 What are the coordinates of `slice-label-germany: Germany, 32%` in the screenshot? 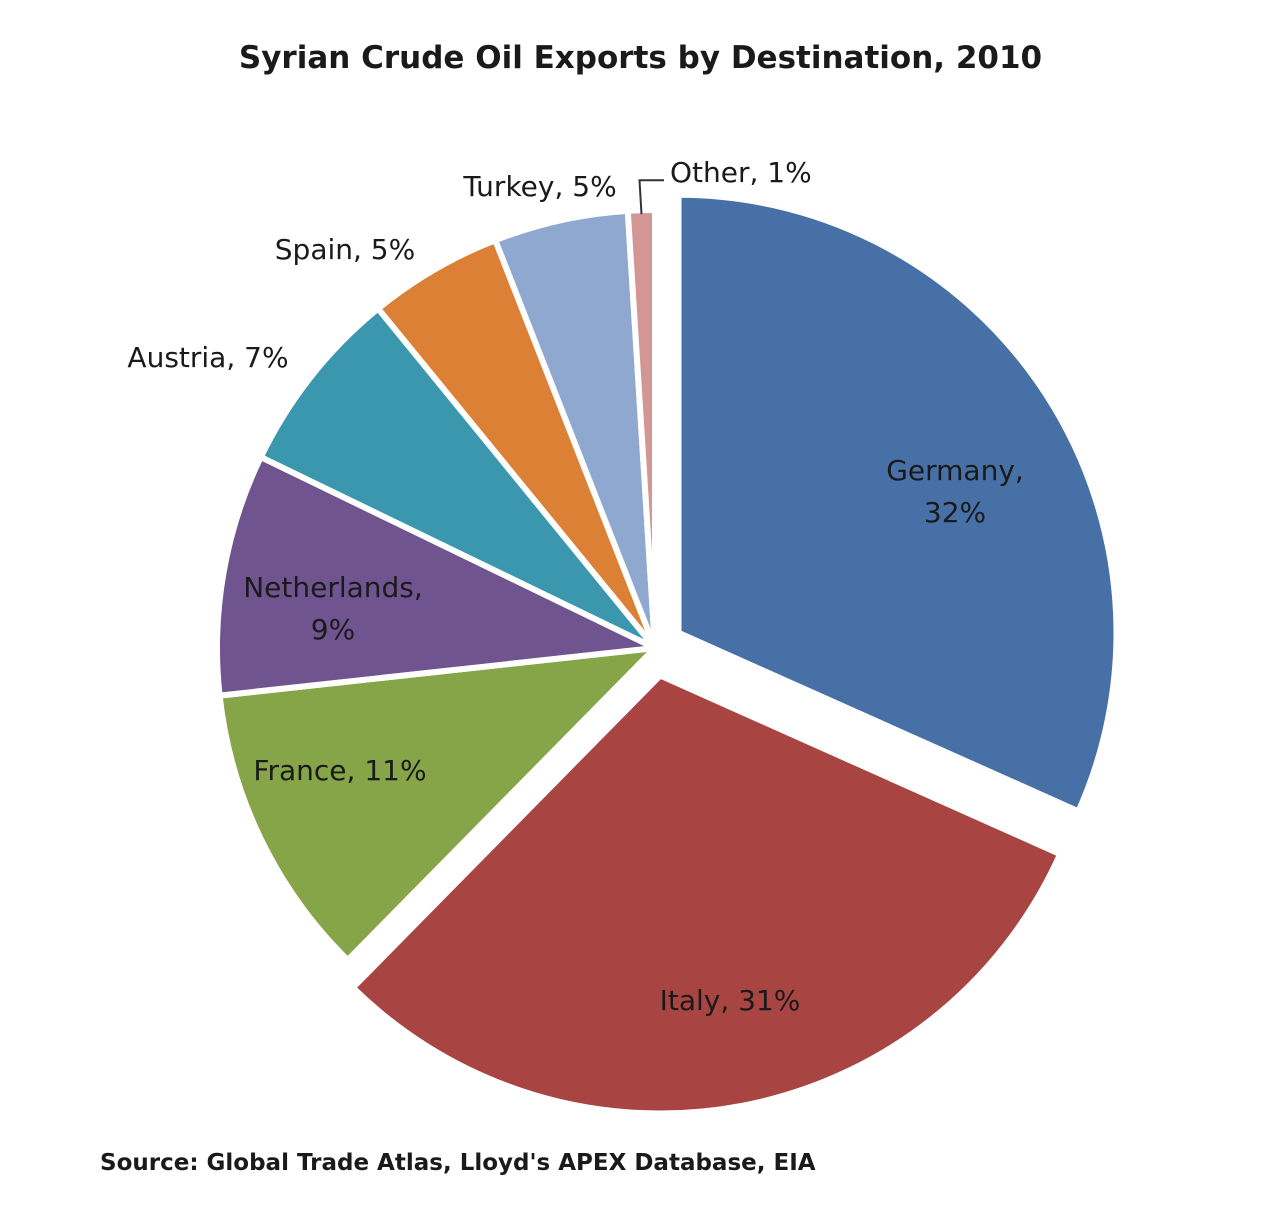 It's located at (955, 491).